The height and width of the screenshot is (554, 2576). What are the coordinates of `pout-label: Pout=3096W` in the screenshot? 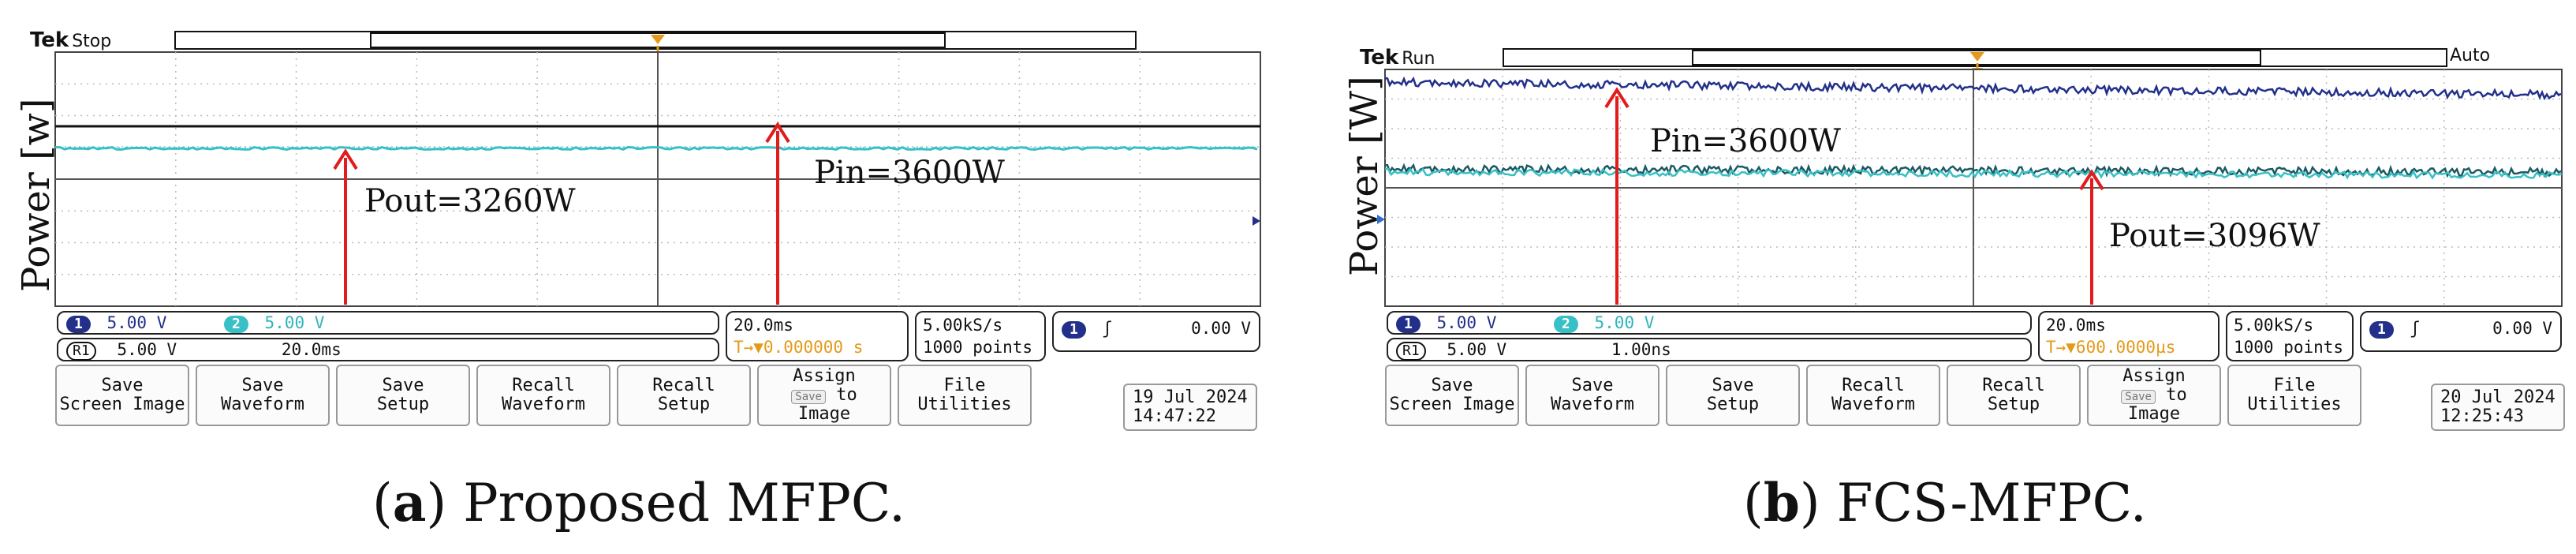 It's located at (2214, 236).